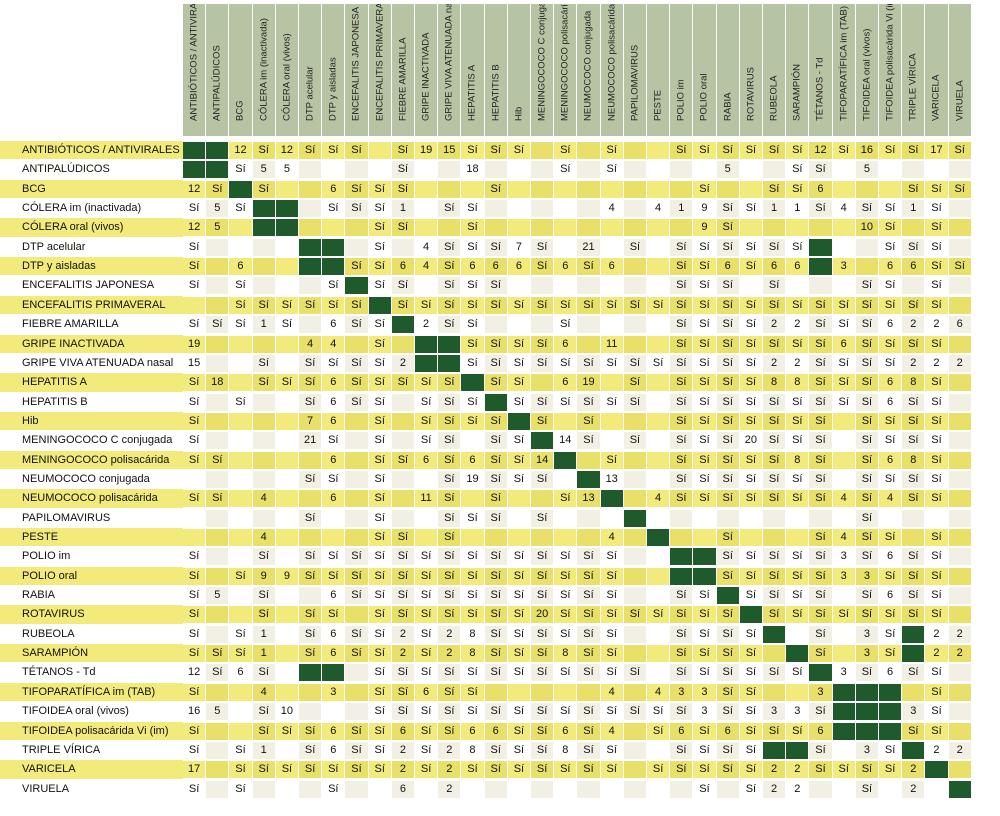  What do you see at coordinates (402, 70) in the screenshot?
I see `column-header: FIEBRE AMARILLA` at bounding box center [402, 70].